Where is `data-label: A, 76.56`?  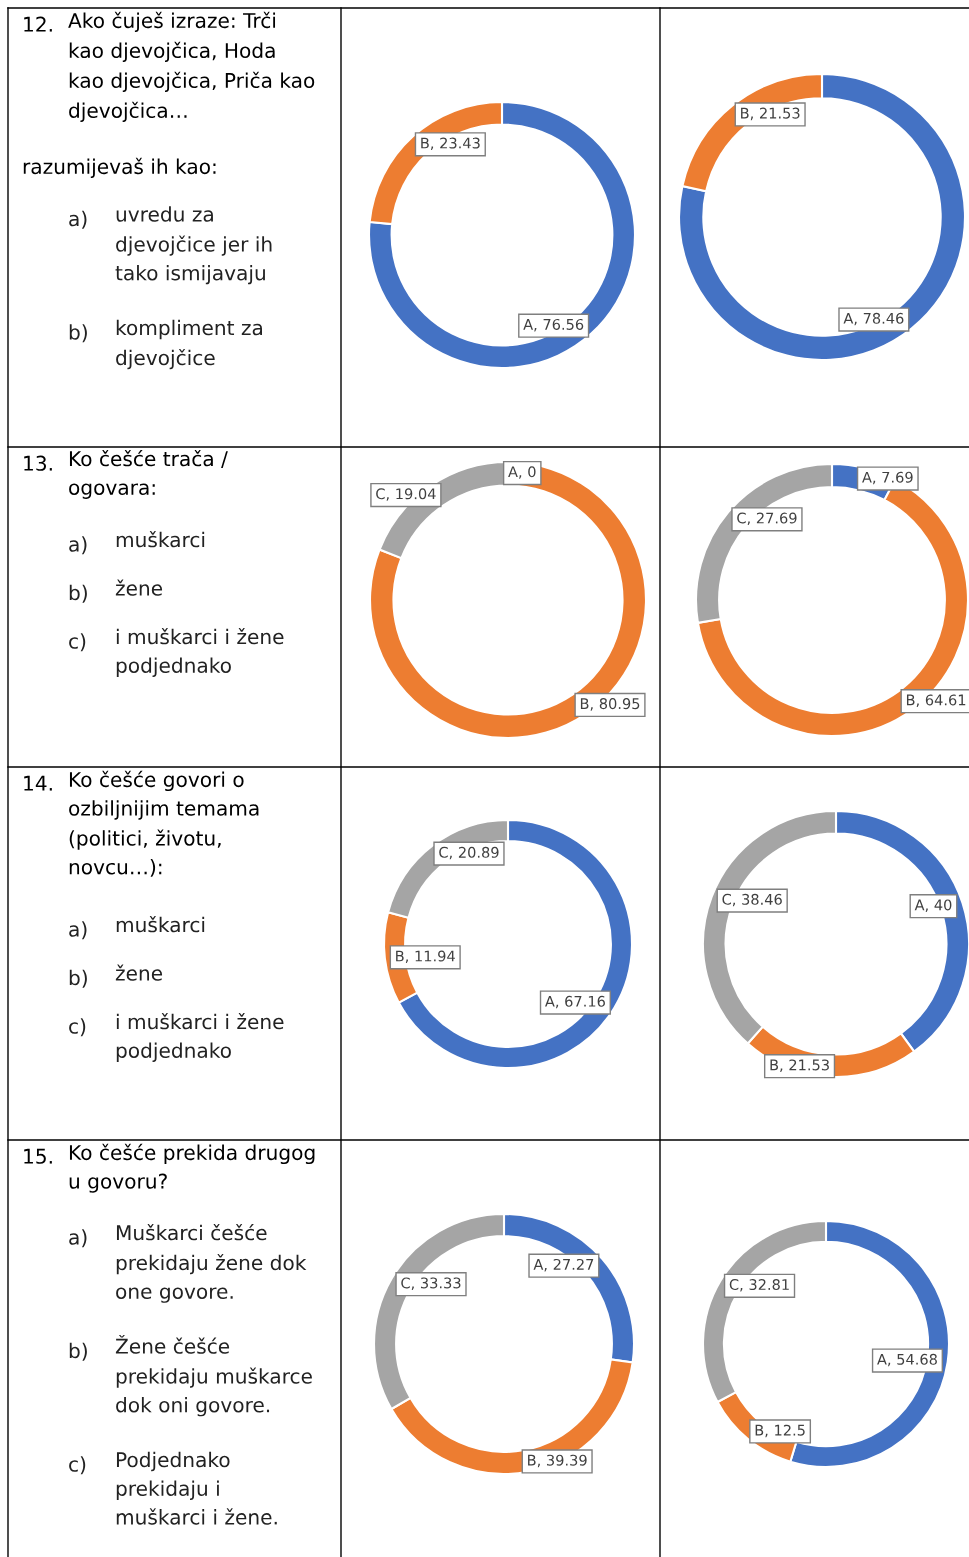 data-label: A, 76.56 is located at coordinates (553, 325).